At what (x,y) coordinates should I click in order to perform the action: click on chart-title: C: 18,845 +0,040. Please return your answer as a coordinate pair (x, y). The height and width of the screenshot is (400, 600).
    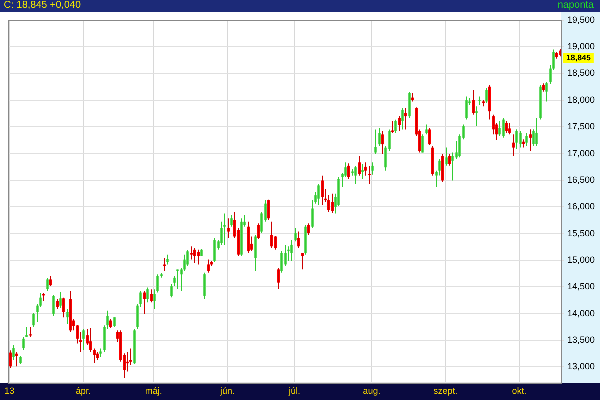
    Looking at the image, I should click on (43, 6).